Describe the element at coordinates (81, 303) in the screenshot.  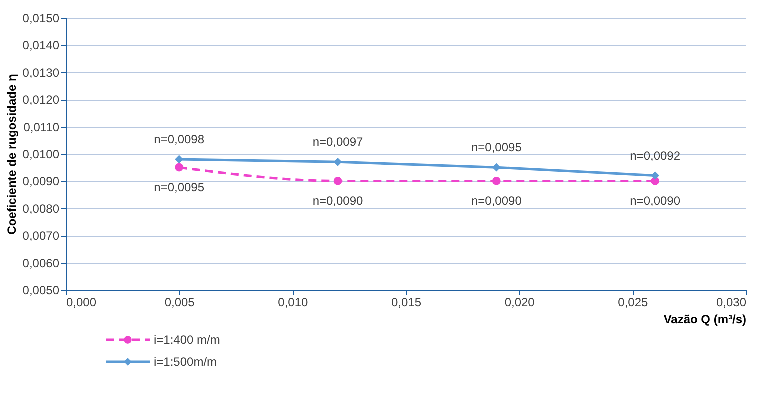
I see `x-tick-label: 0,000` at that location.